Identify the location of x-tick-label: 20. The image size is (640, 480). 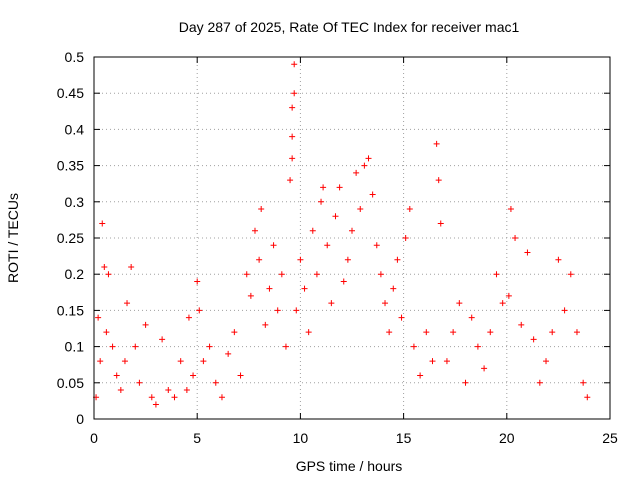
(507, 438).